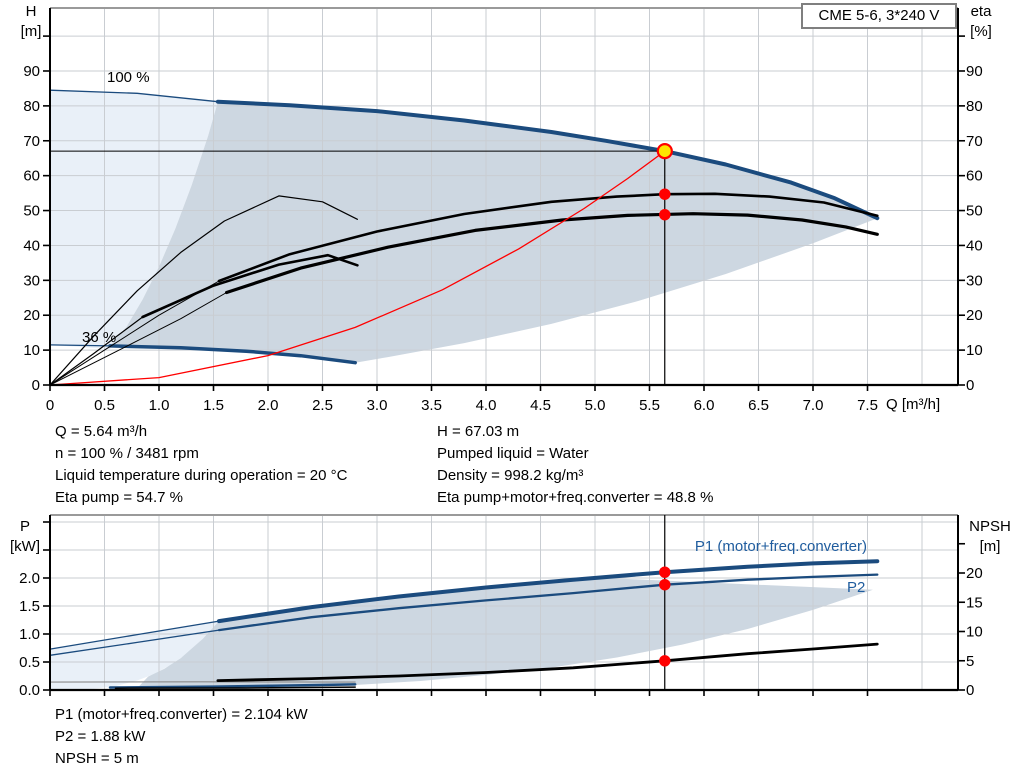  I want to click on info-head: H = 67.03 m, so click(478, 431).